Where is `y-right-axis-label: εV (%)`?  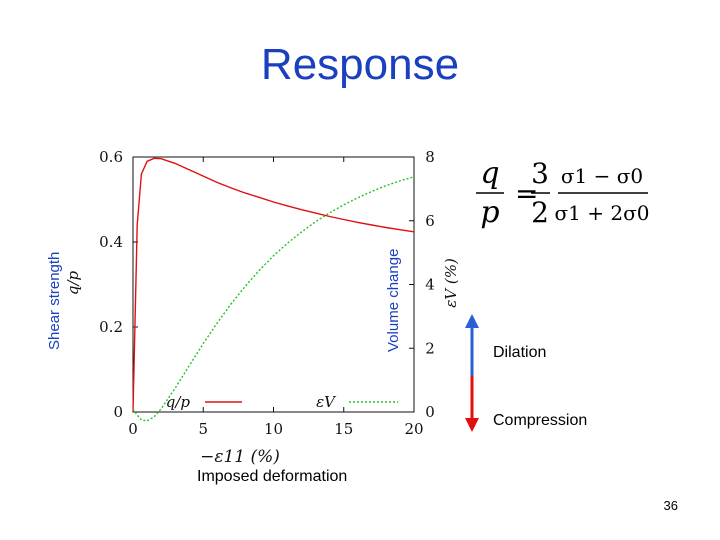
y-right-axis-label: εV (%) is located at coordinates (451, 283).